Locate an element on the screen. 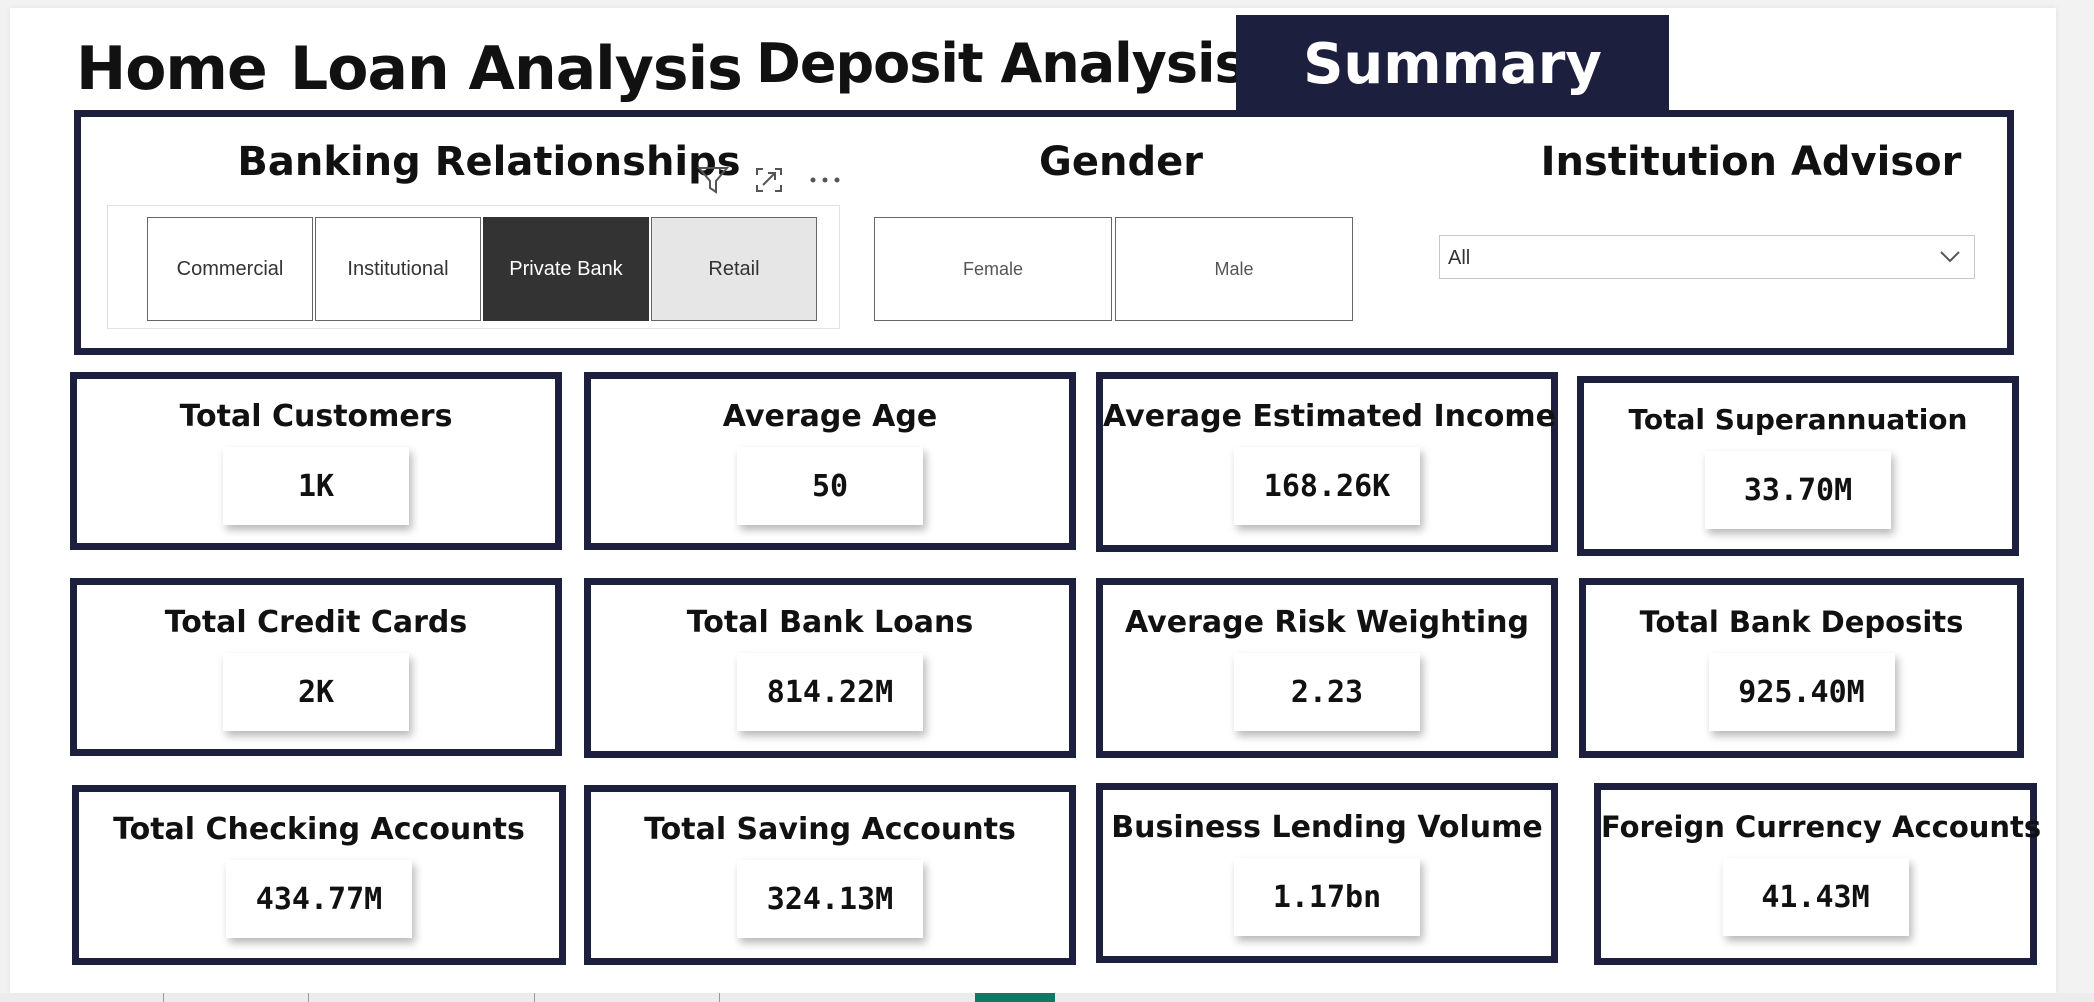  card-title: Total Bank Loans is located at coordinates (830, 622).